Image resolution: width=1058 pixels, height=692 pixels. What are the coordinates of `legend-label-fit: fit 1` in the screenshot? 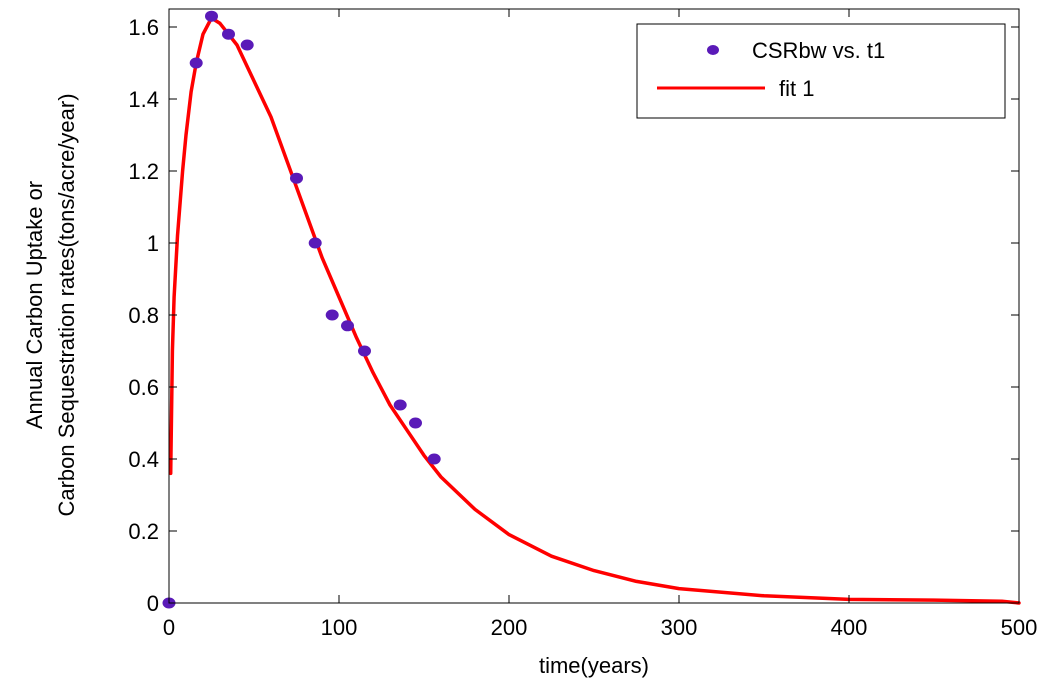 It's located at (796, 88).